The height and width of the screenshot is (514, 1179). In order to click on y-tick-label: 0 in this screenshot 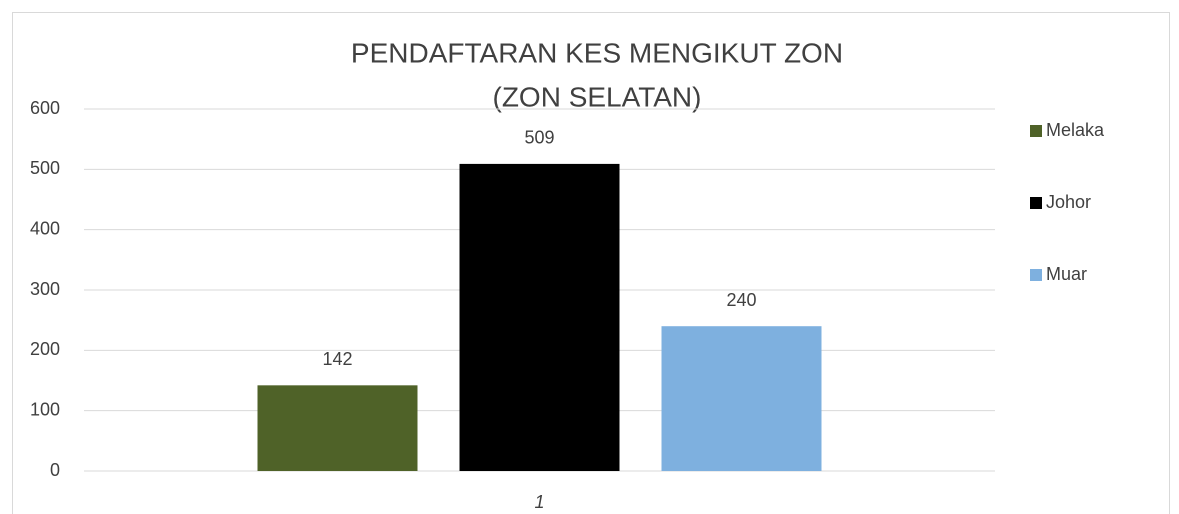, I will do `click(55, 470)`.